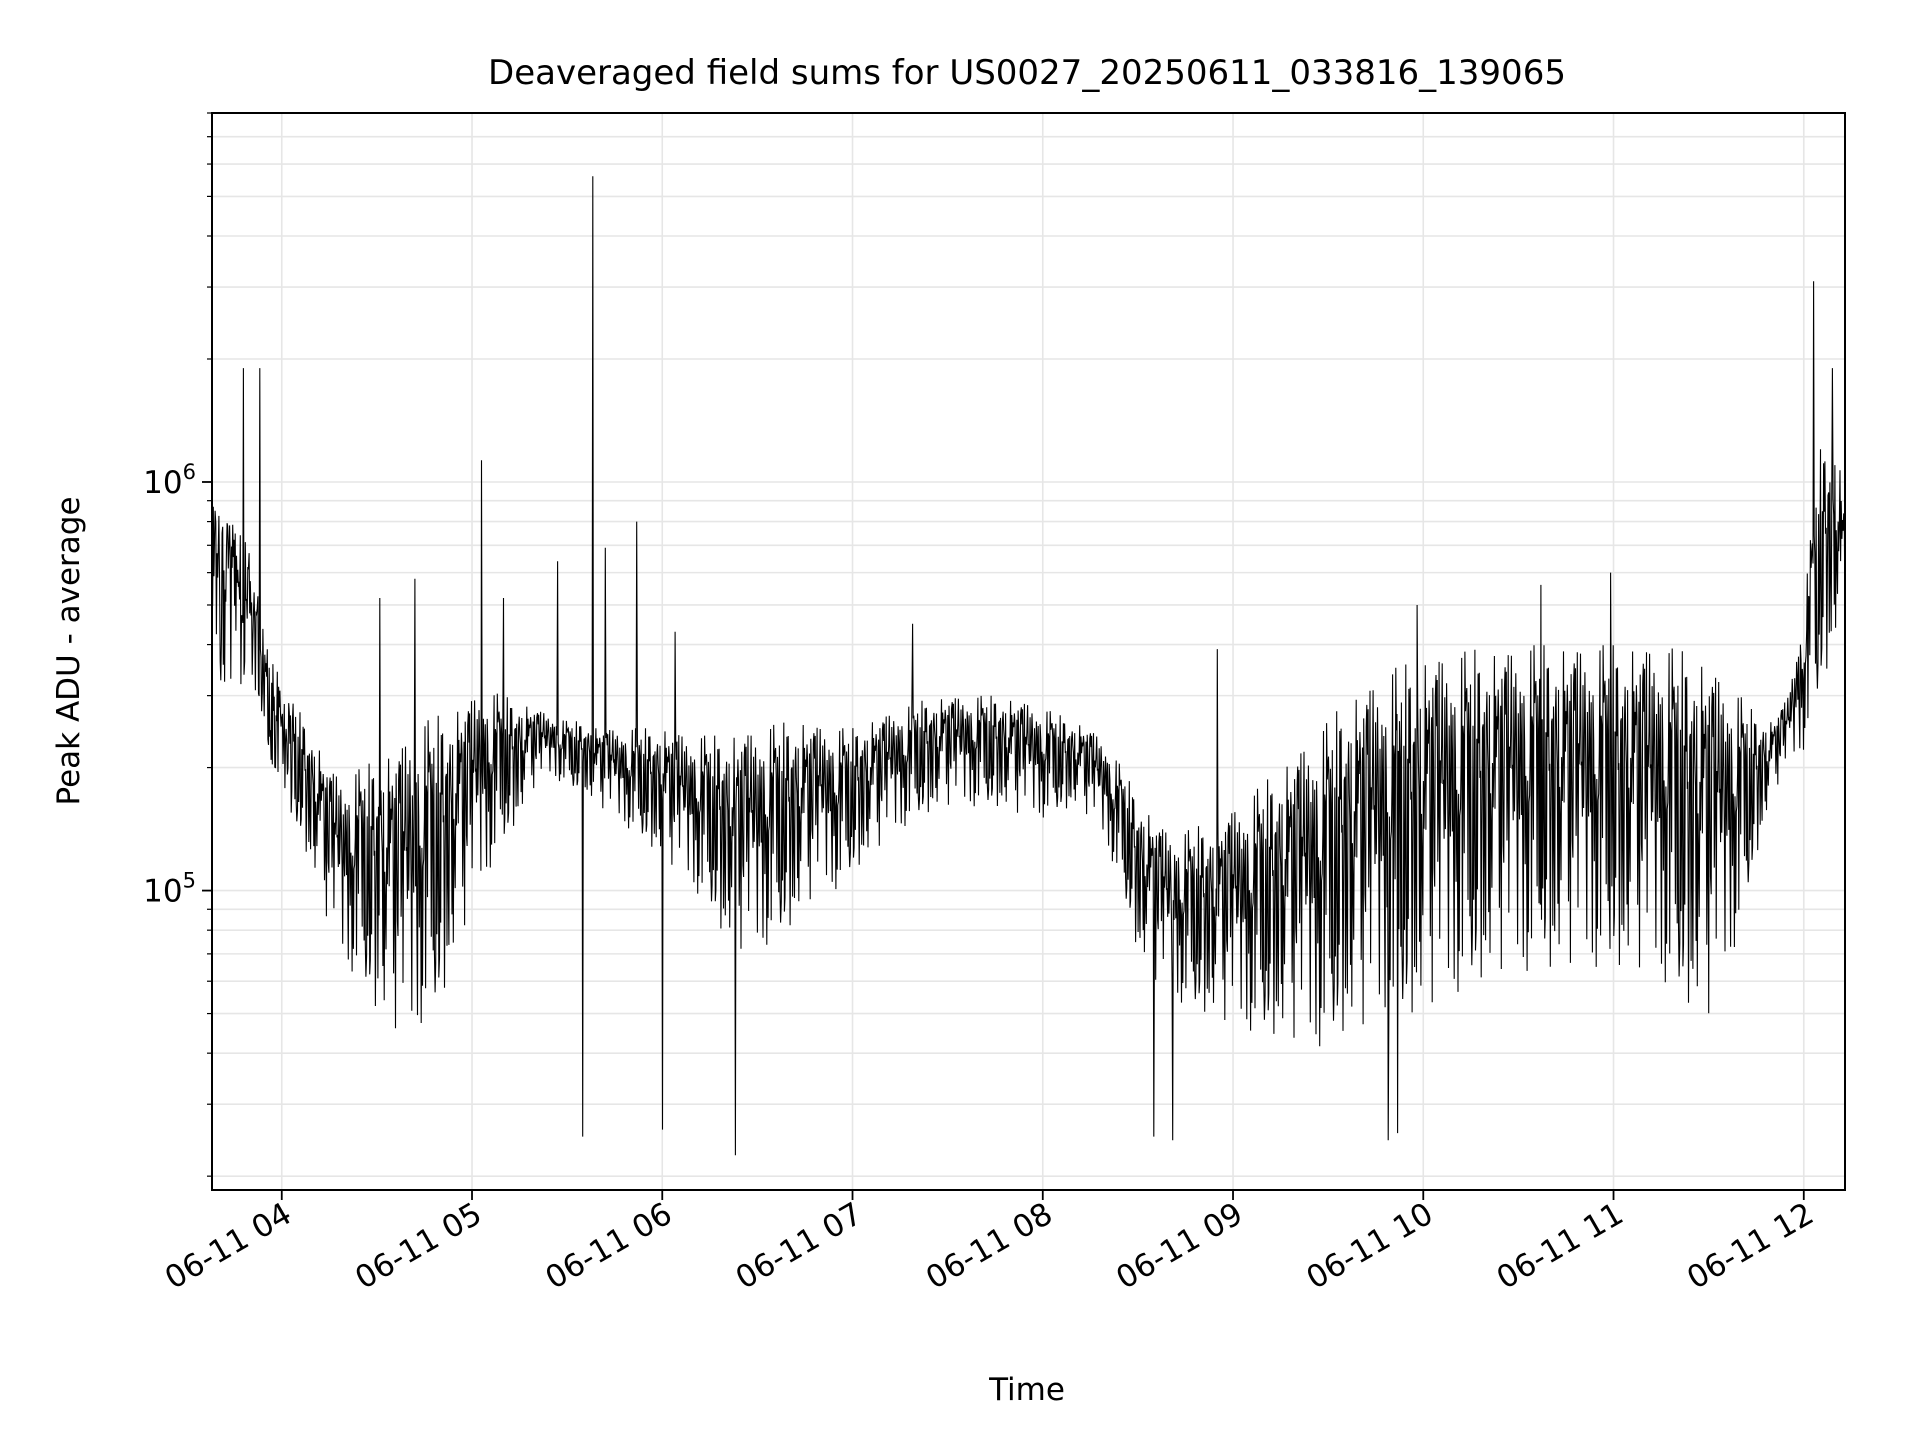  What do you see at coordinates (169, 889) in the screenshot?
I see `y-tick-label: 10⁵` at bounding box center [169, 889].